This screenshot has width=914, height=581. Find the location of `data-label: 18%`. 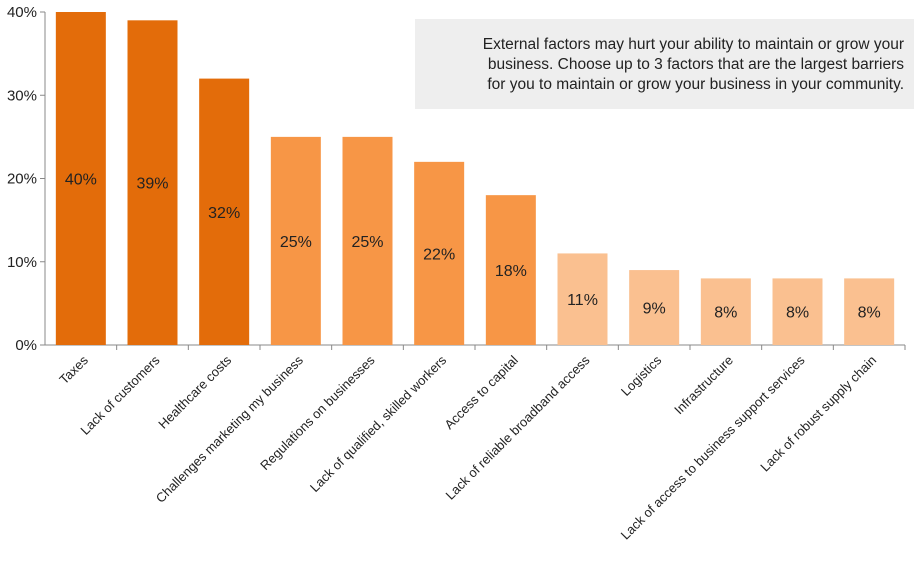

data-label: 18% is located at coordinates (511, 271).